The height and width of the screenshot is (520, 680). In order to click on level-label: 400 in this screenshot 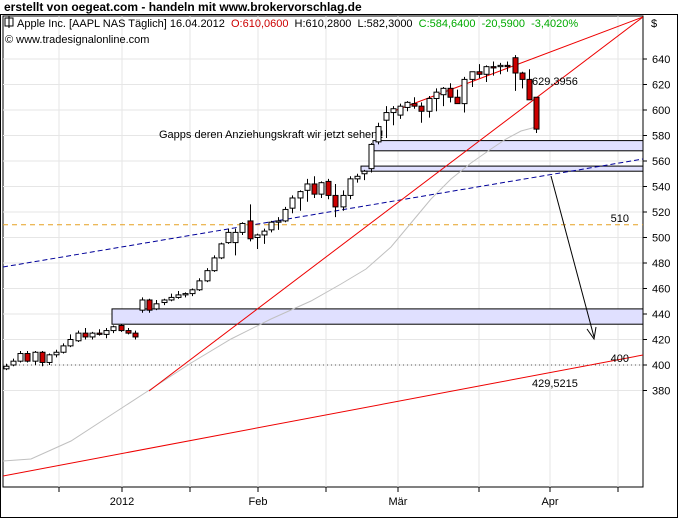, I will do `click(620, 359)`.